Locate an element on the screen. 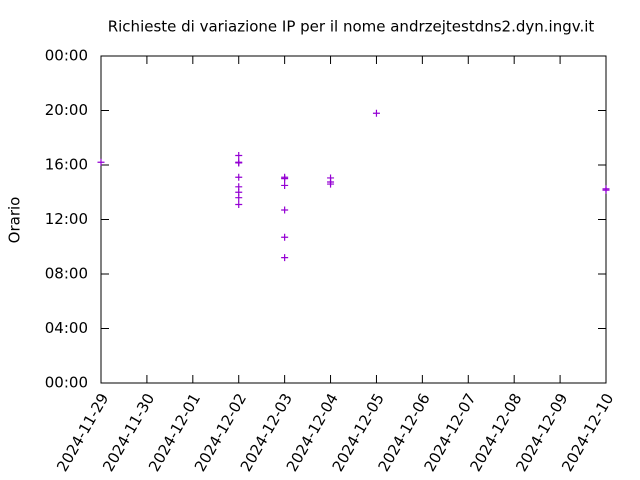 This screenshot has width=640, height=480. y-tick-label: 04:00 is located at coordinates (66, 328).